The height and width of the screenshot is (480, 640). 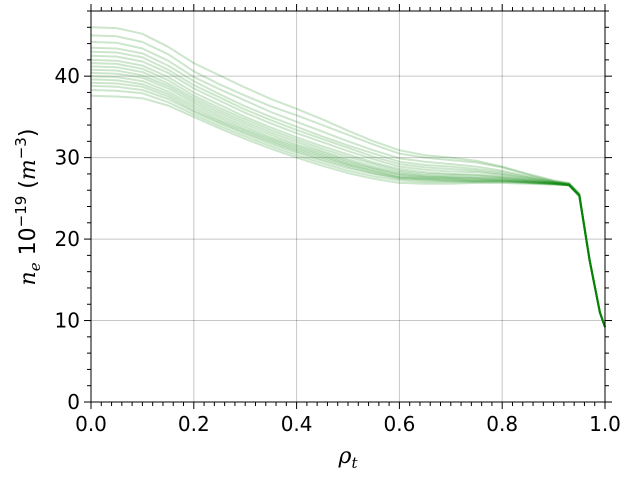 What do you see at coordinates (399, 424) in the screenshot?
I see `x-tick-label: 0.6` at bounding box center [399, 424].